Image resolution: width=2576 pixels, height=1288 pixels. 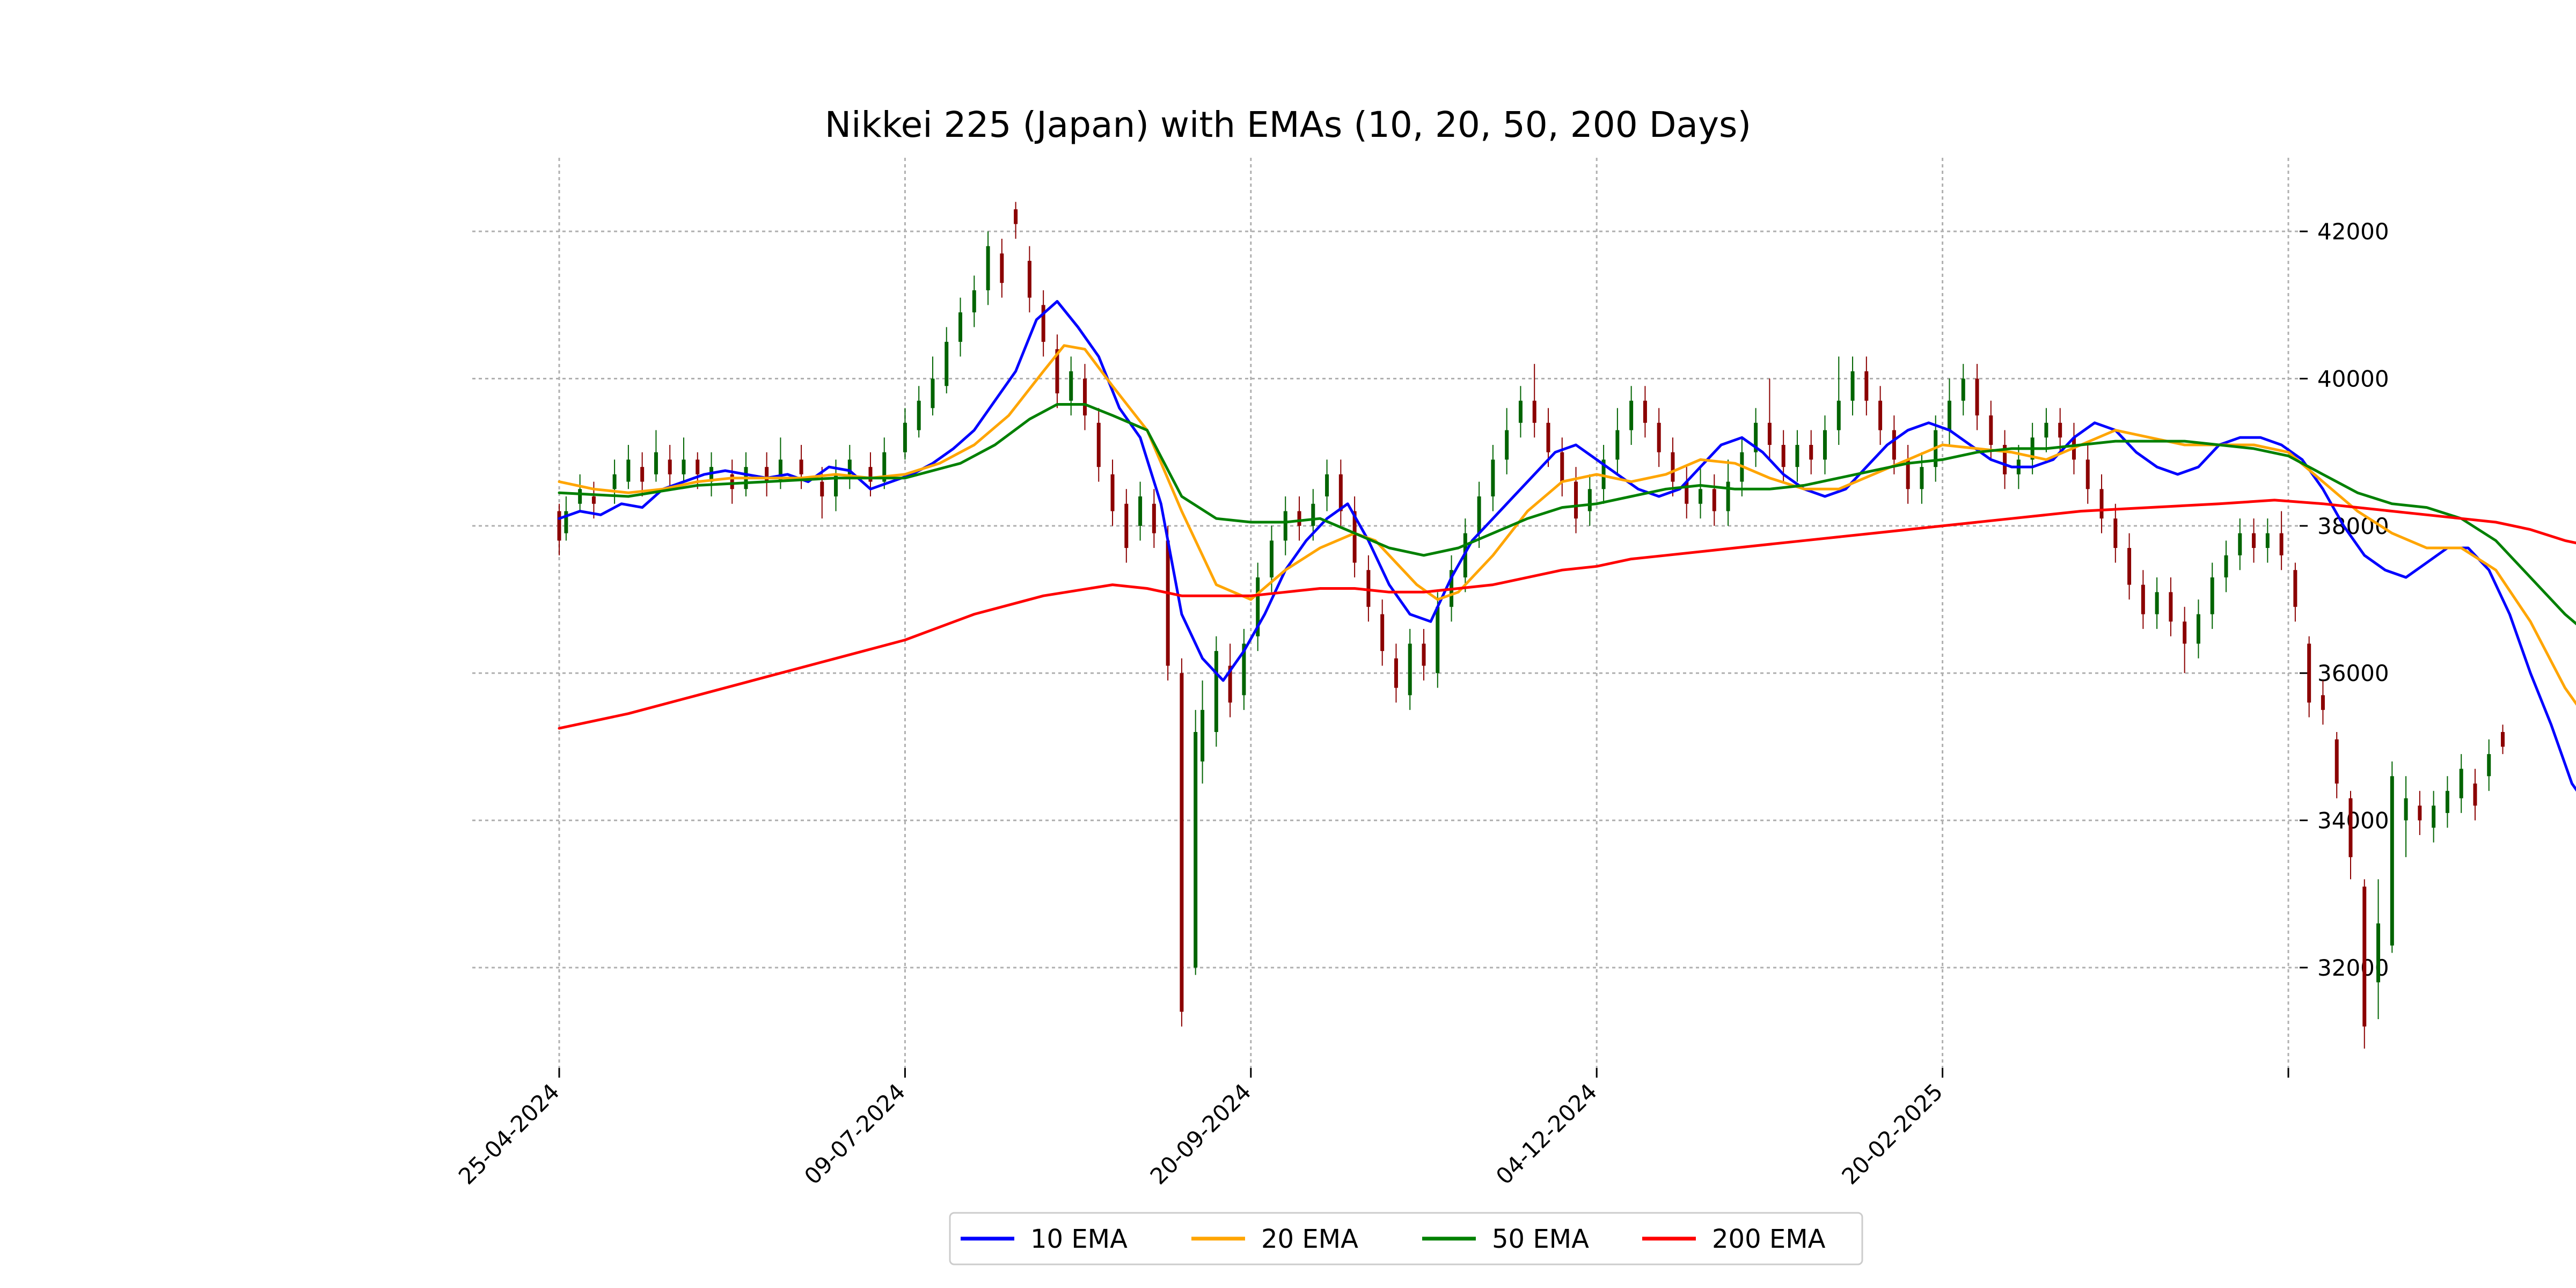 I want to click on legend-label: 10 EMA, so click(x=1079, y=1239).